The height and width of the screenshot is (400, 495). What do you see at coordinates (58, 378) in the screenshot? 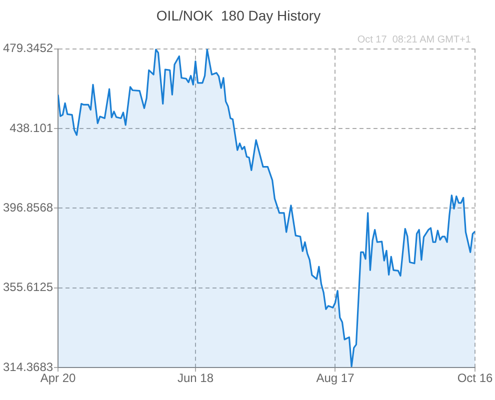
I see `x-tick-label: Apr 20` at bounding box center [58, 378].